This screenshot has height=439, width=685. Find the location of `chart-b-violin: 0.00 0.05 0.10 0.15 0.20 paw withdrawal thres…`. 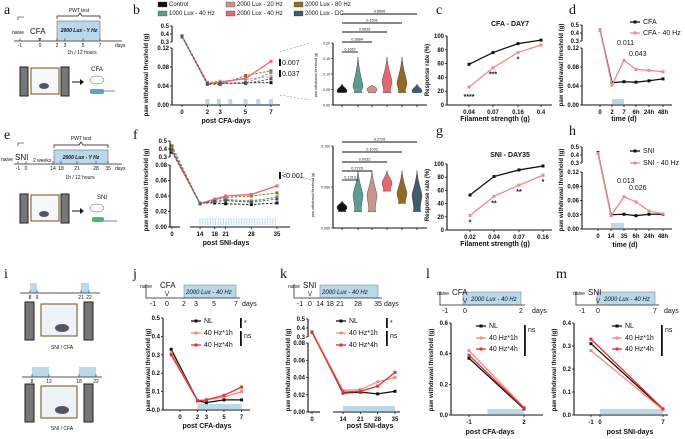

chart-b-violin: 0.00 0.05 0.10 0.15 0.20 paw withdrawal thres… is located at coordinates (353, 59).